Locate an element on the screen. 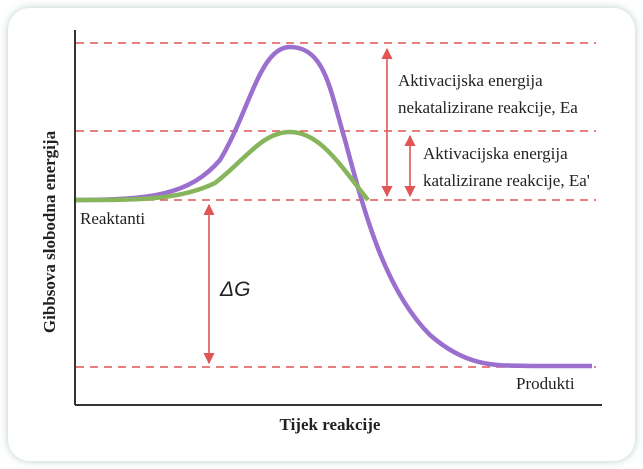  products-label: Produkti is located at coordinates (545, 383).